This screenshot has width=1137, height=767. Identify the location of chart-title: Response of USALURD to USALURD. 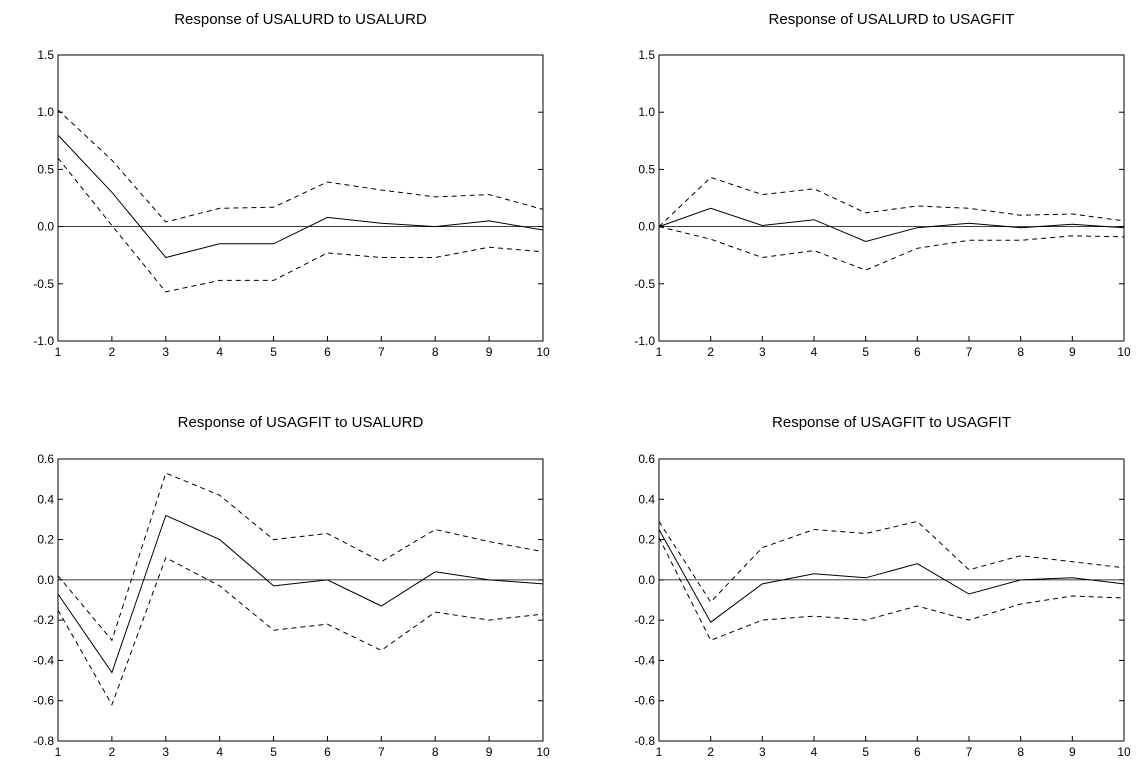
(300, 19).